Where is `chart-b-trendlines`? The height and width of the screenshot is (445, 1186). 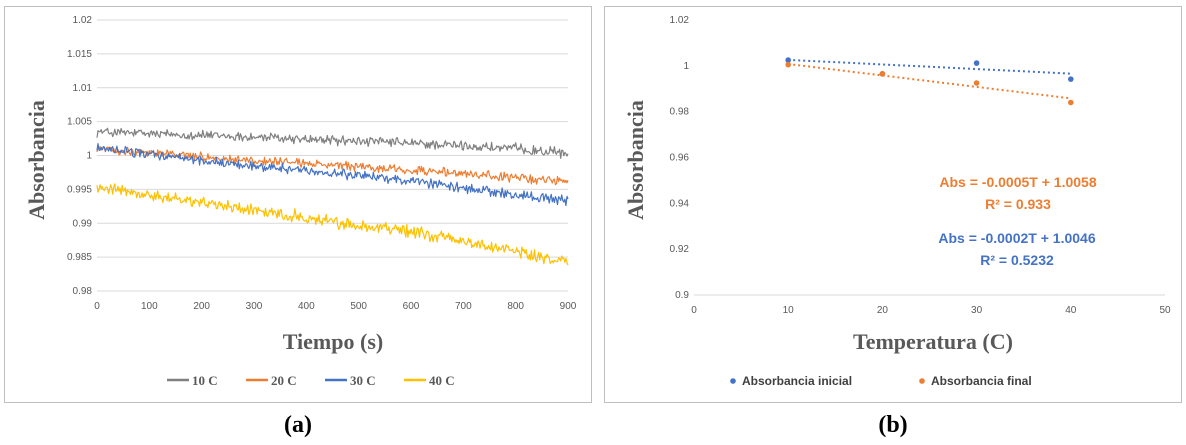 chart-b-trendlines is located at coordinates (929, 79).